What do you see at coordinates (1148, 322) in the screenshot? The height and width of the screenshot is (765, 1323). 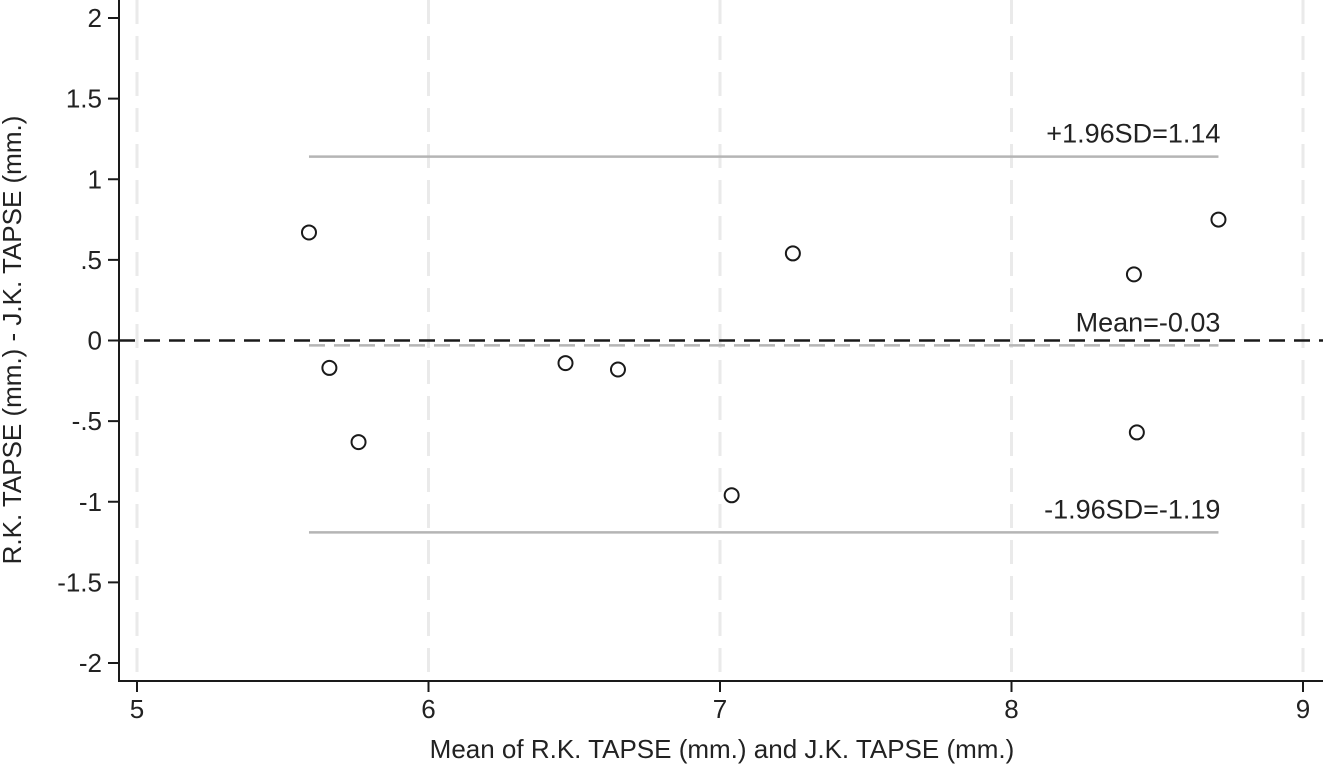 I see `mean-label: Mean=-0.03` at bounding box center [1148, 322].